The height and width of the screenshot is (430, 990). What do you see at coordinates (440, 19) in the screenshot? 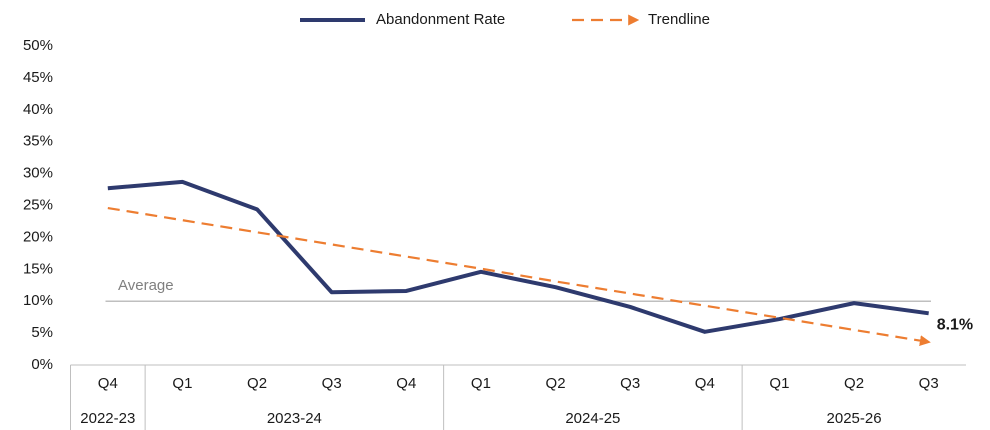
I see `legend-label: Abandonment Rate` at bounding box center [440, 19].